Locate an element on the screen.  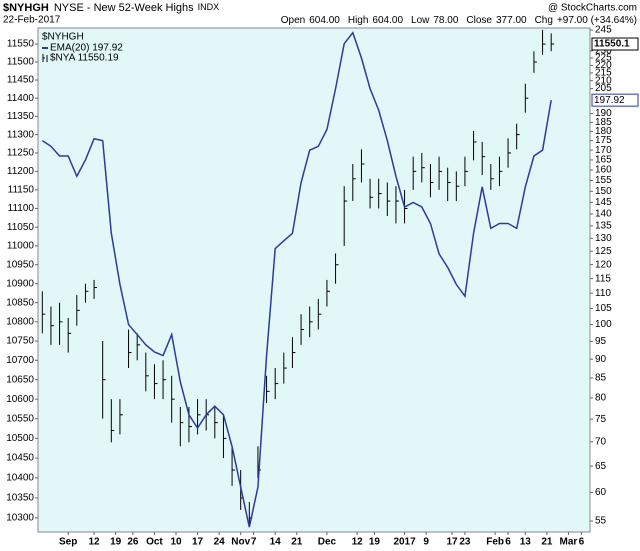
stat-value: +97.00 (+34.64%) is located at coordinates (597, 20).